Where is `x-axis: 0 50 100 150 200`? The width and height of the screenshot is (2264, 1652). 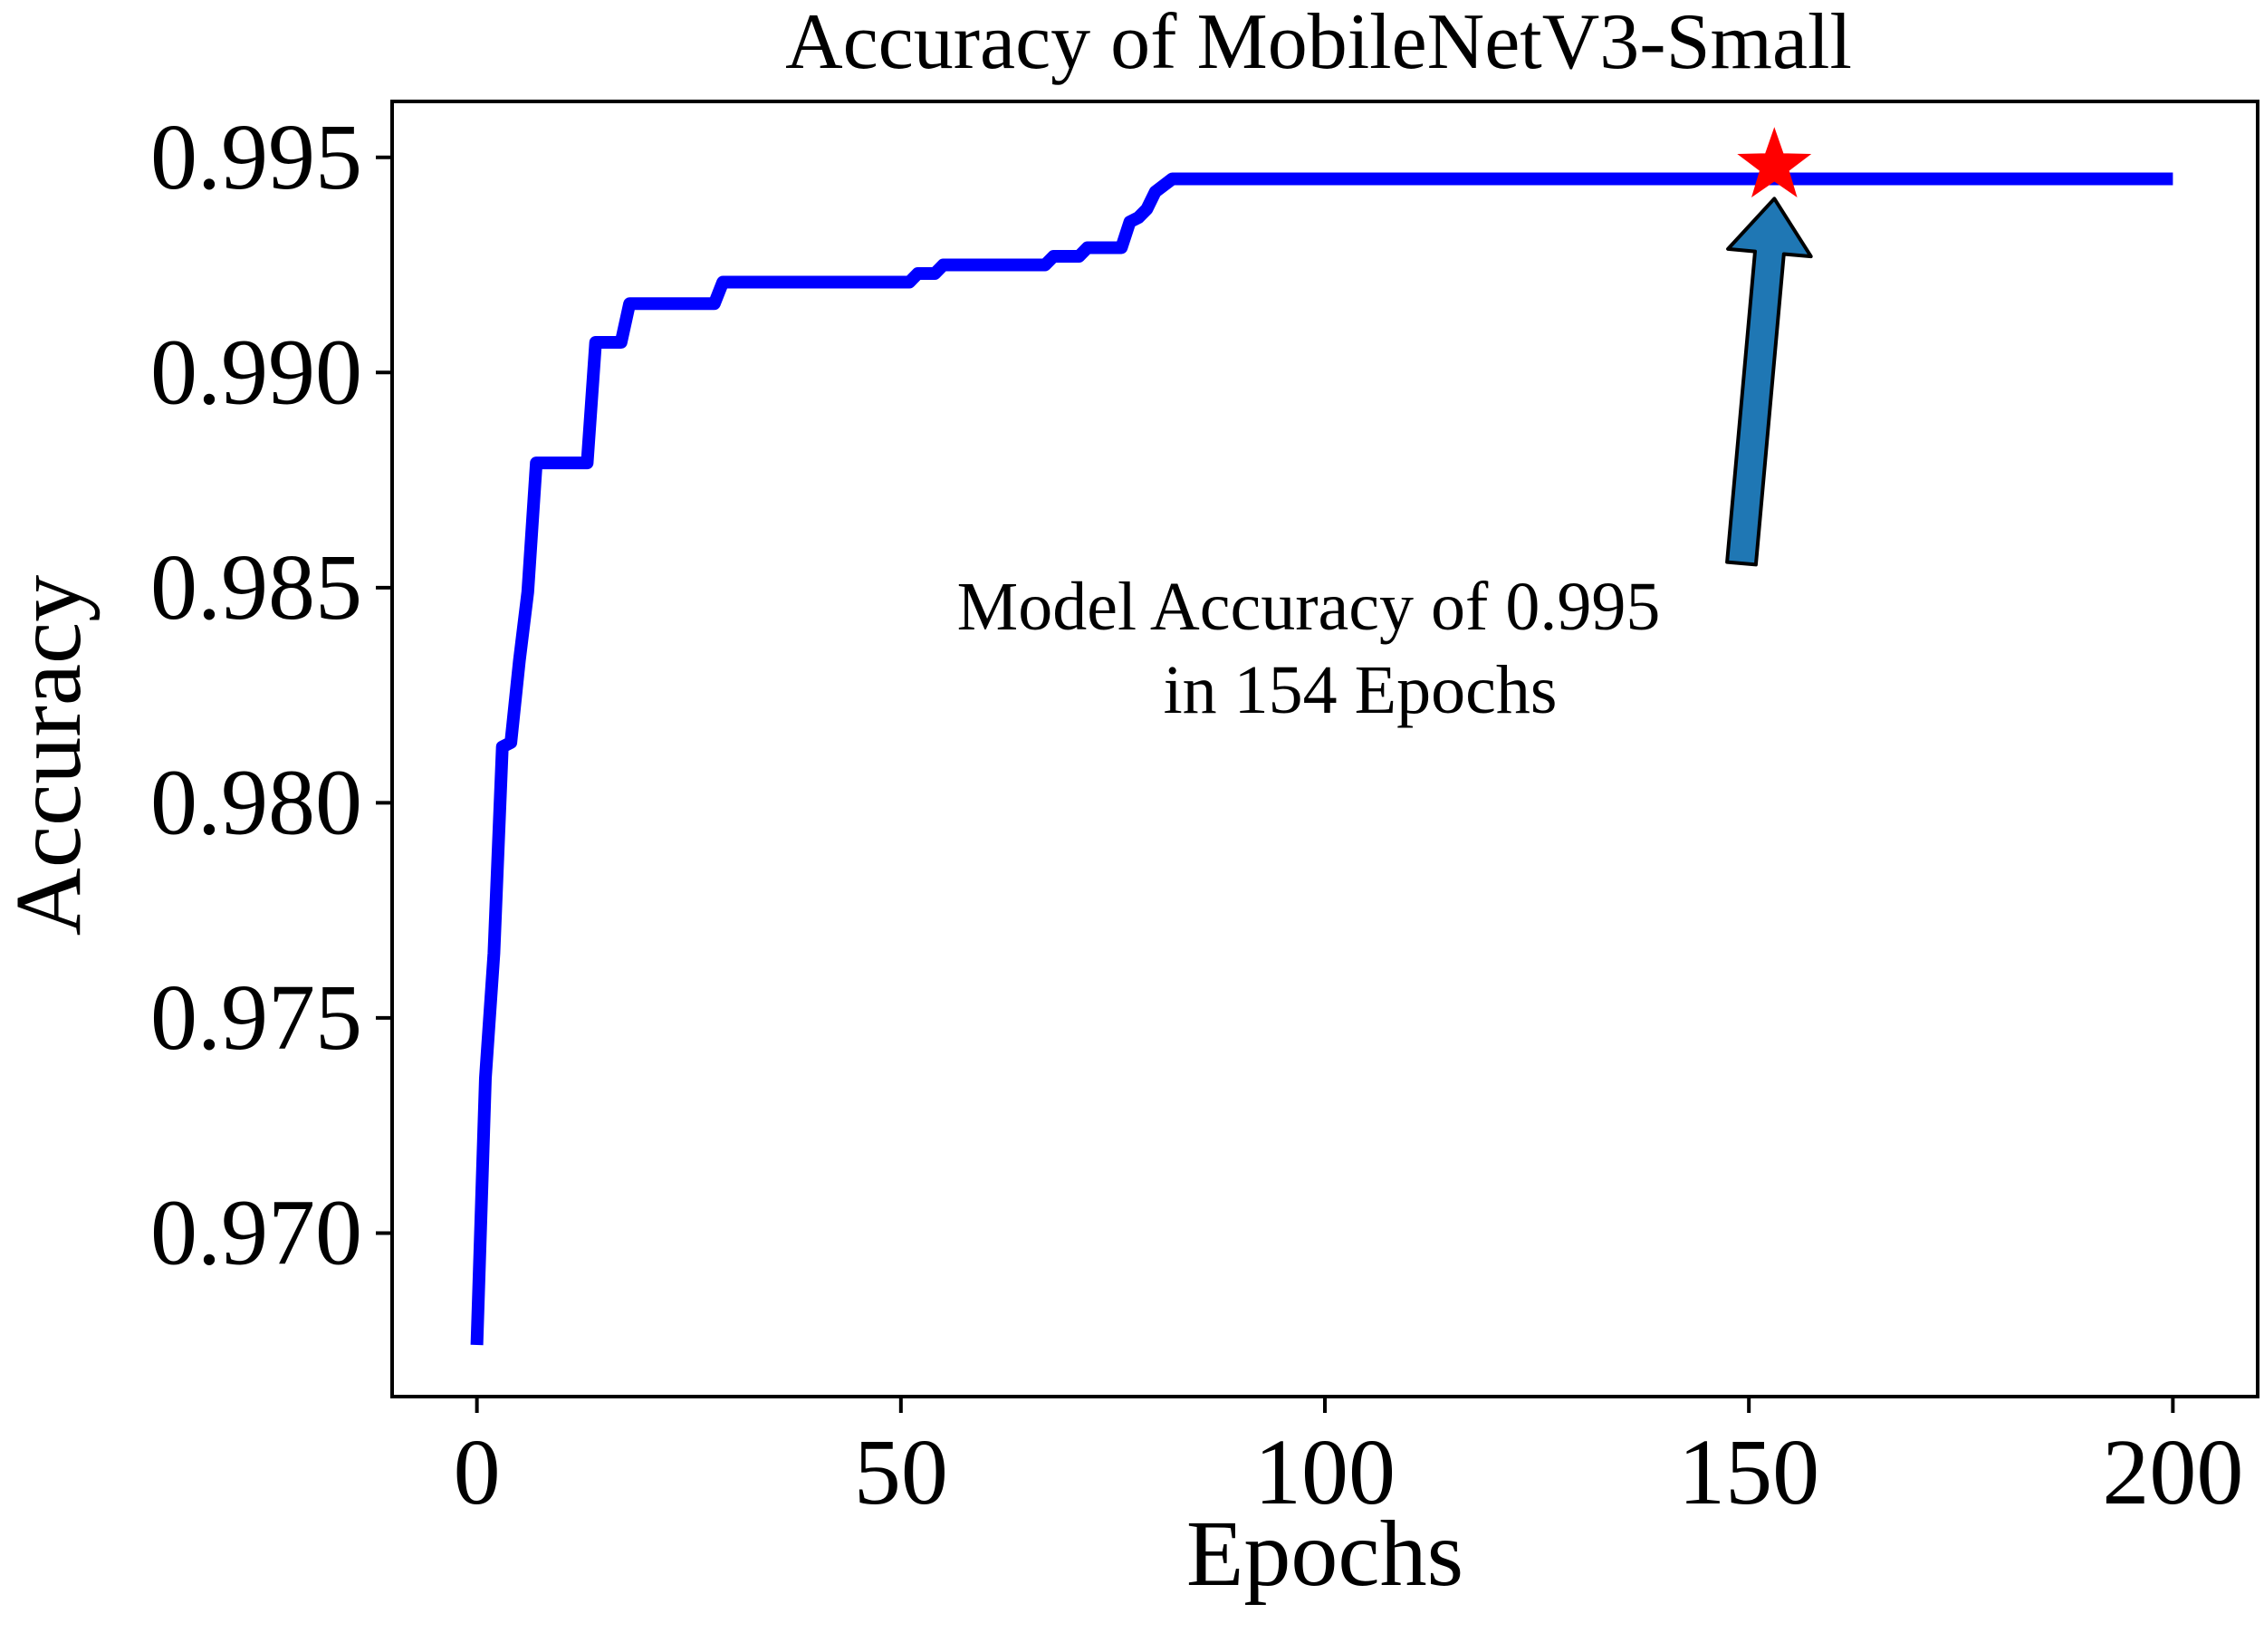 x-axis: 0 50 100 150 200 is located at coordinates (1348, 1460).